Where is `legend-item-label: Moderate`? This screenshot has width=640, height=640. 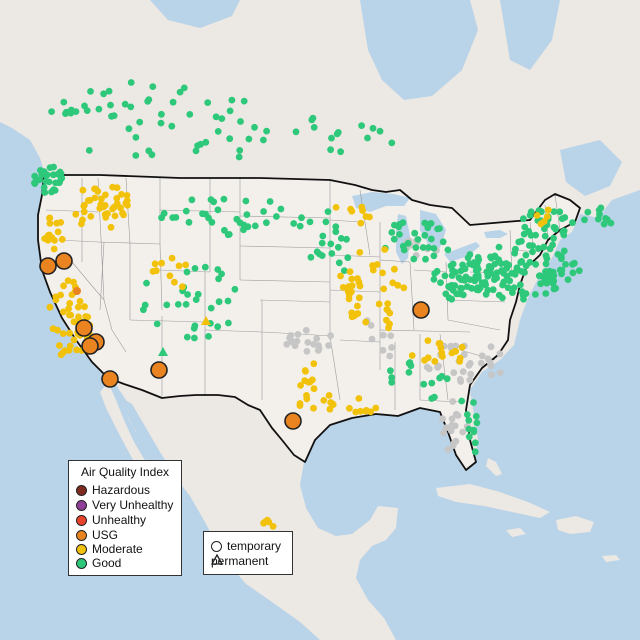 legend-item-label: Moderate is located at coordinates (117, 549).